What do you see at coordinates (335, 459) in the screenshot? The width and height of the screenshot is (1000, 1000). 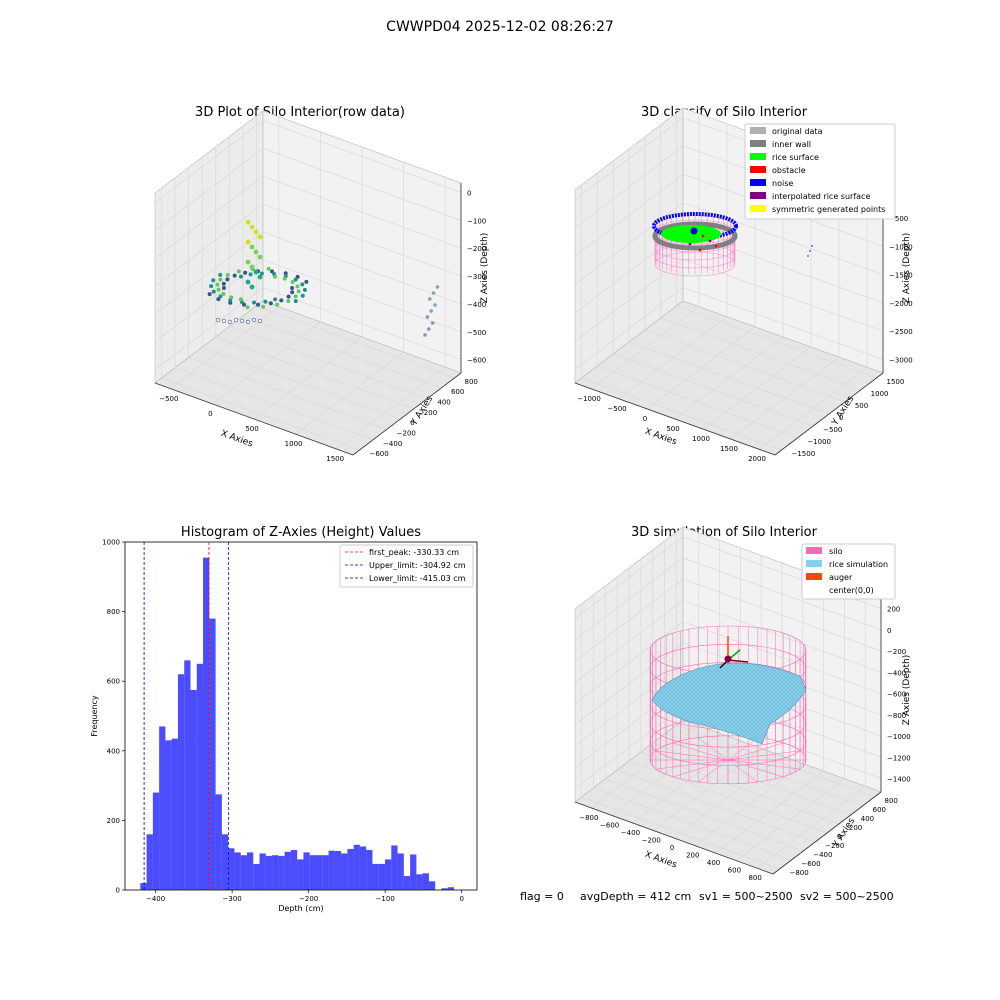 I see `raw-plot-x-tick-label: 1500` at bounding box center [335, 459].